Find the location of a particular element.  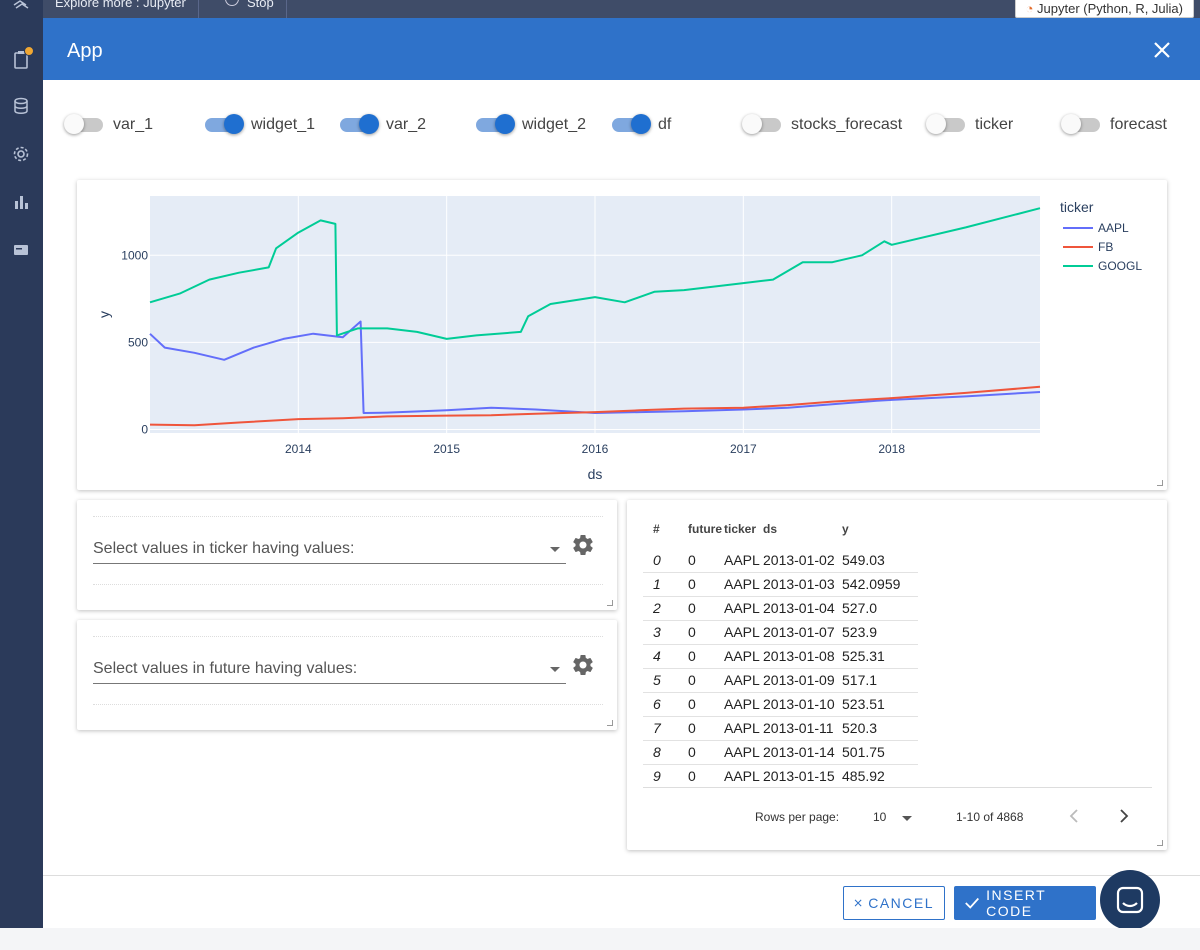

table-row: 8 0 AAPL 2013-01-14 501.75 is located at coordinates (780, 752).